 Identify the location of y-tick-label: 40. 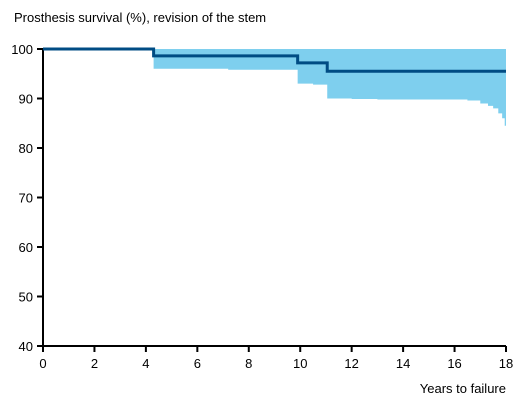
(26, 346).